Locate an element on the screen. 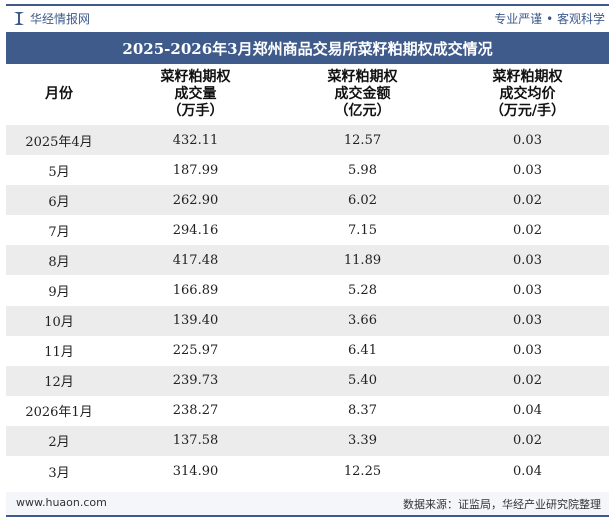 The width and height of the screenshot is (615, 520). table-row: 12月 239.73 5.40 0.02 is located at coordinates (307, 380).